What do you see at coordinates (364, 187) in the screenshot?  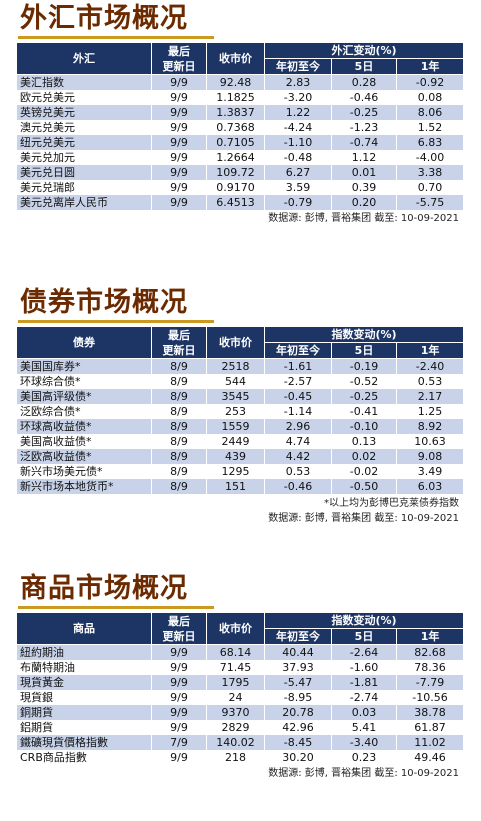 I see `row-5d: 0.39` at bounding box center [364, 187].